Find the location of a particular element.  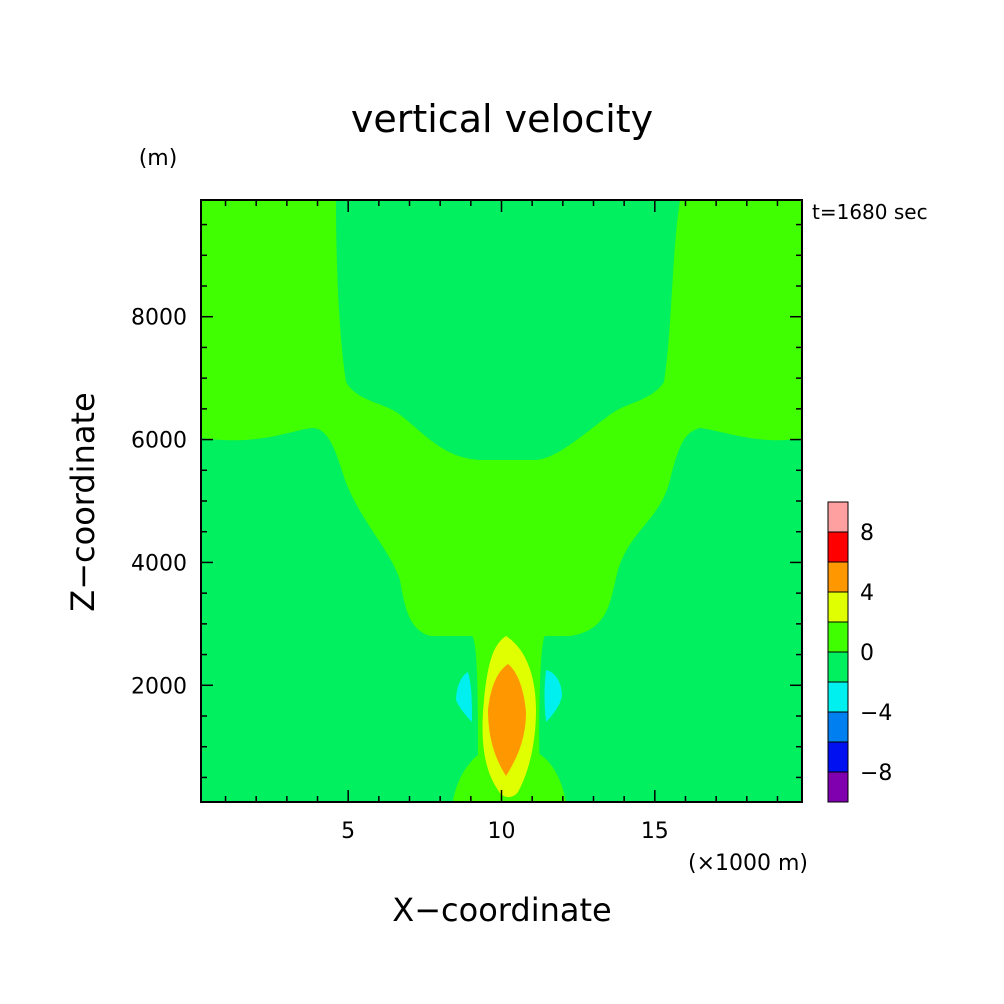

colorbar: −8 −4 0 4 8 is located at coordinates (859, 652).